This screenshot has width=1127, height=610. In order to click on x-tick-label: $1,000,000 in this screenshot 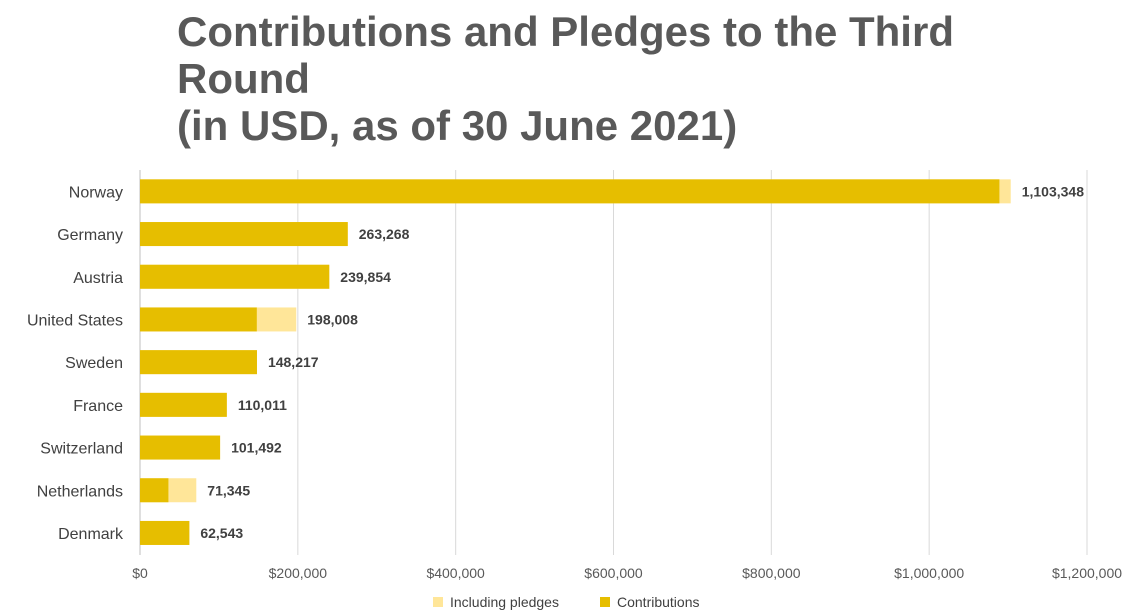, I will do `click(929, 573)`.